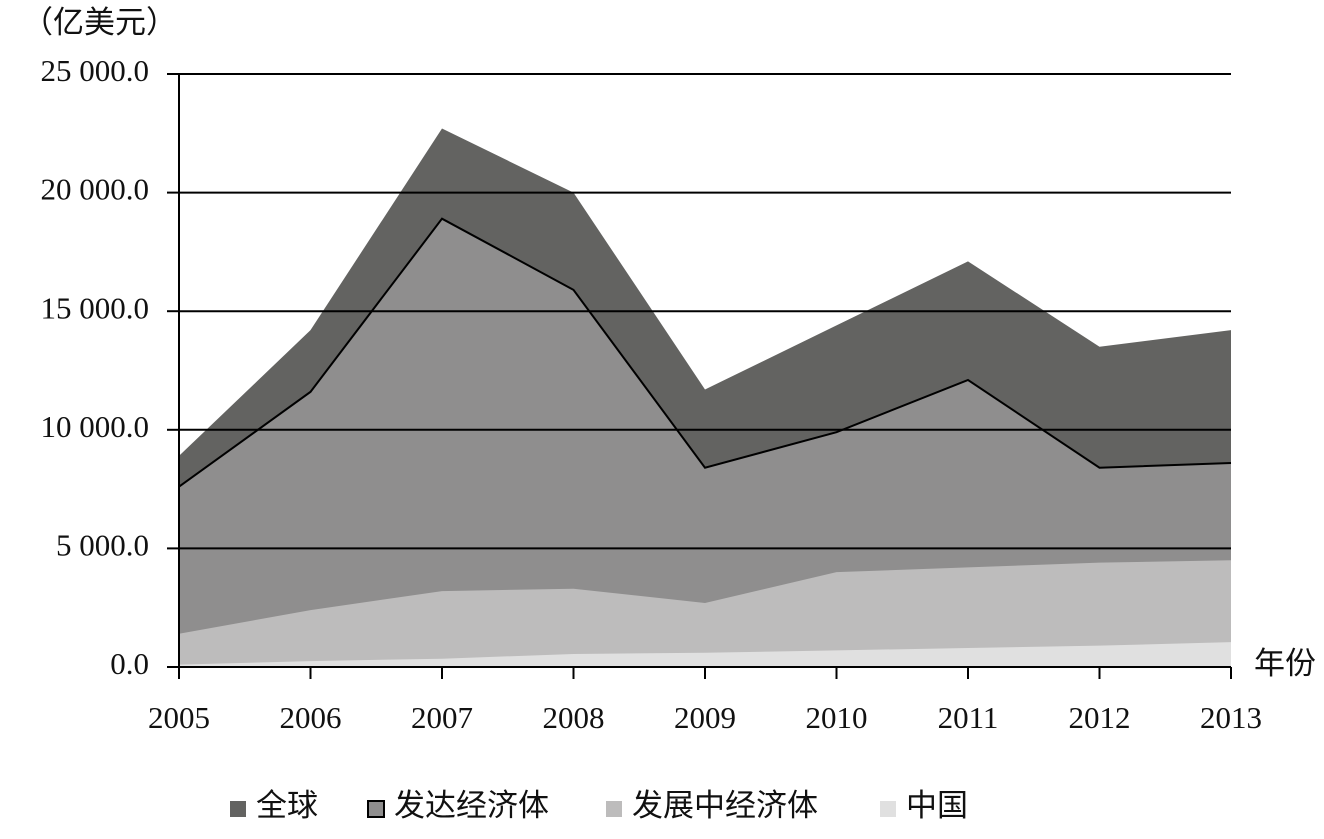 Image resolution: width=1324 pixels, height=839 pixels. What do you see at coordinates (725, 805) in the screenshot?
I see `legend-label: 发展中经济体` at bounding box center [725, 805].